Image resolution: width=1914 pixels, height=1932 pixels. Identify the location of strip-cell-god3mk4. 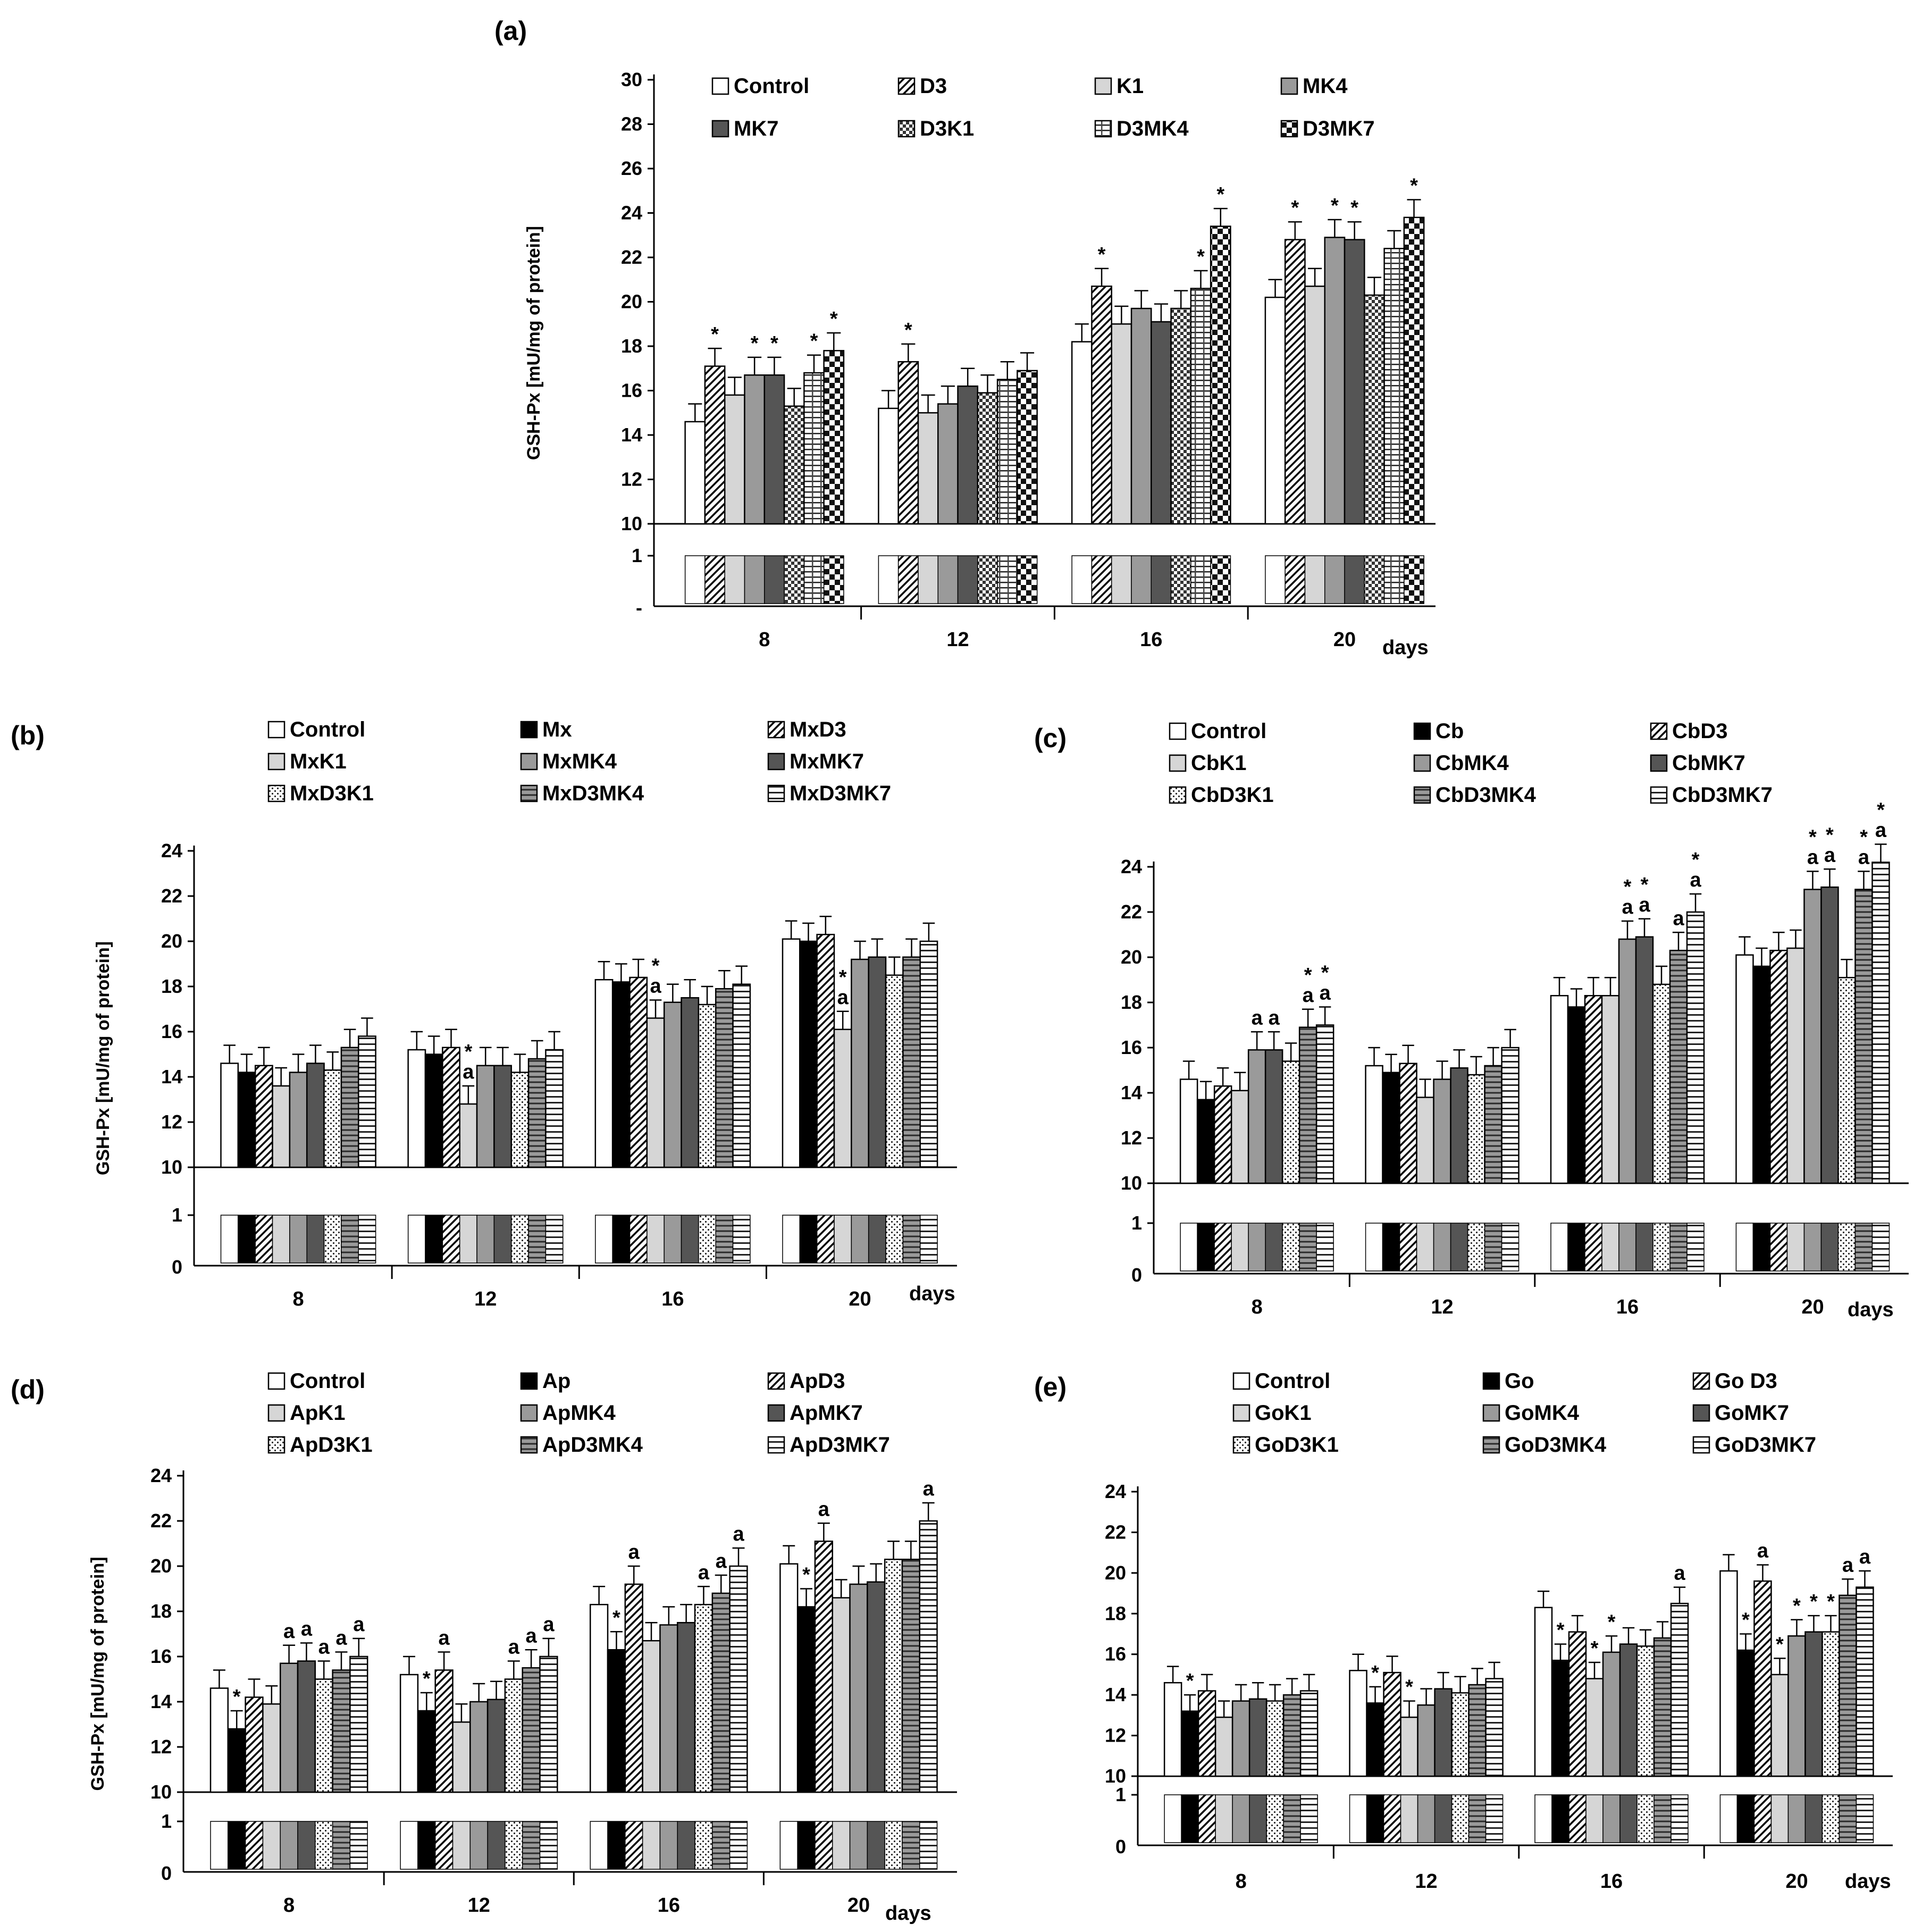
(1477, 1818).